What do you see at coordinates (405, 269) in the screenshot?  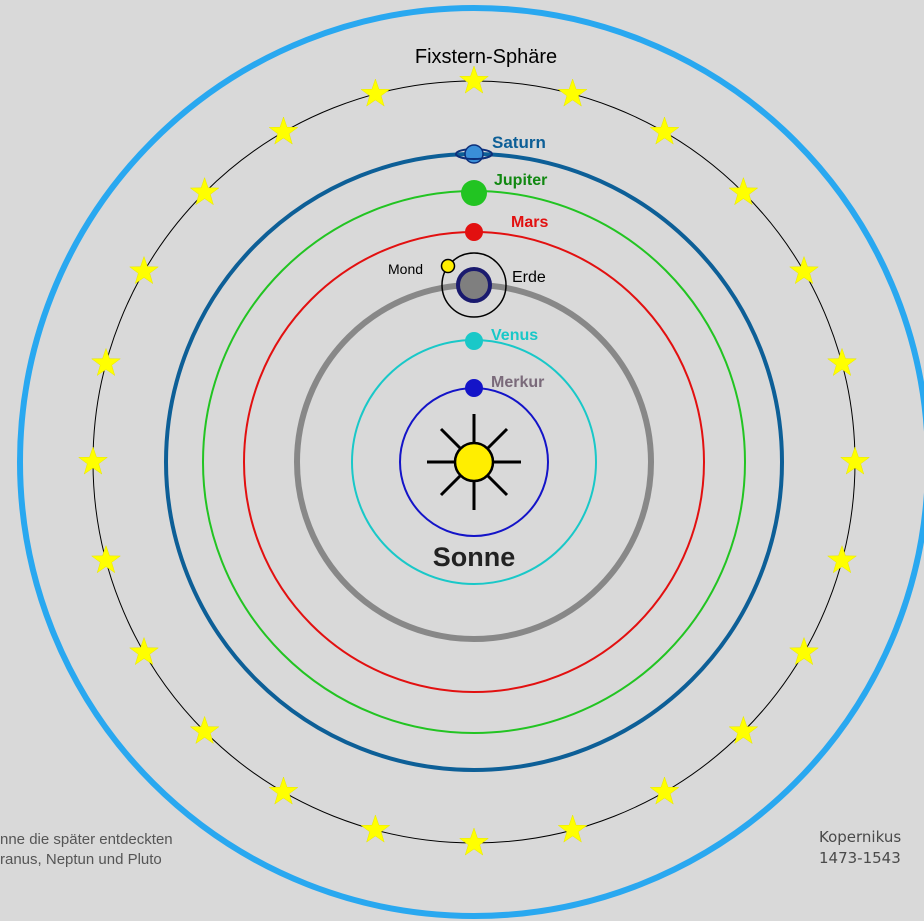 I see `moon-label: Mond` at bounding box center [405, 269].